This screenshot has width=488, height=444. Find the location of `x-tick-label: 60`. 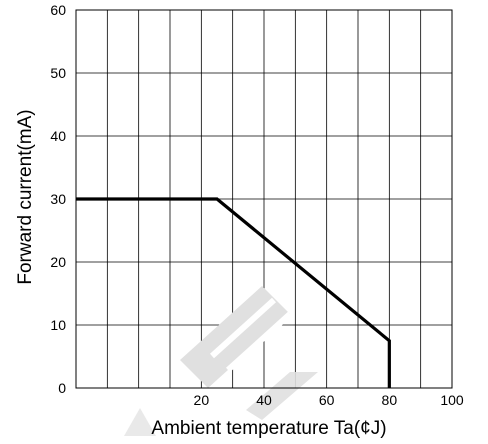

x-tick-label: 60 is located at coordinates (327, 400).